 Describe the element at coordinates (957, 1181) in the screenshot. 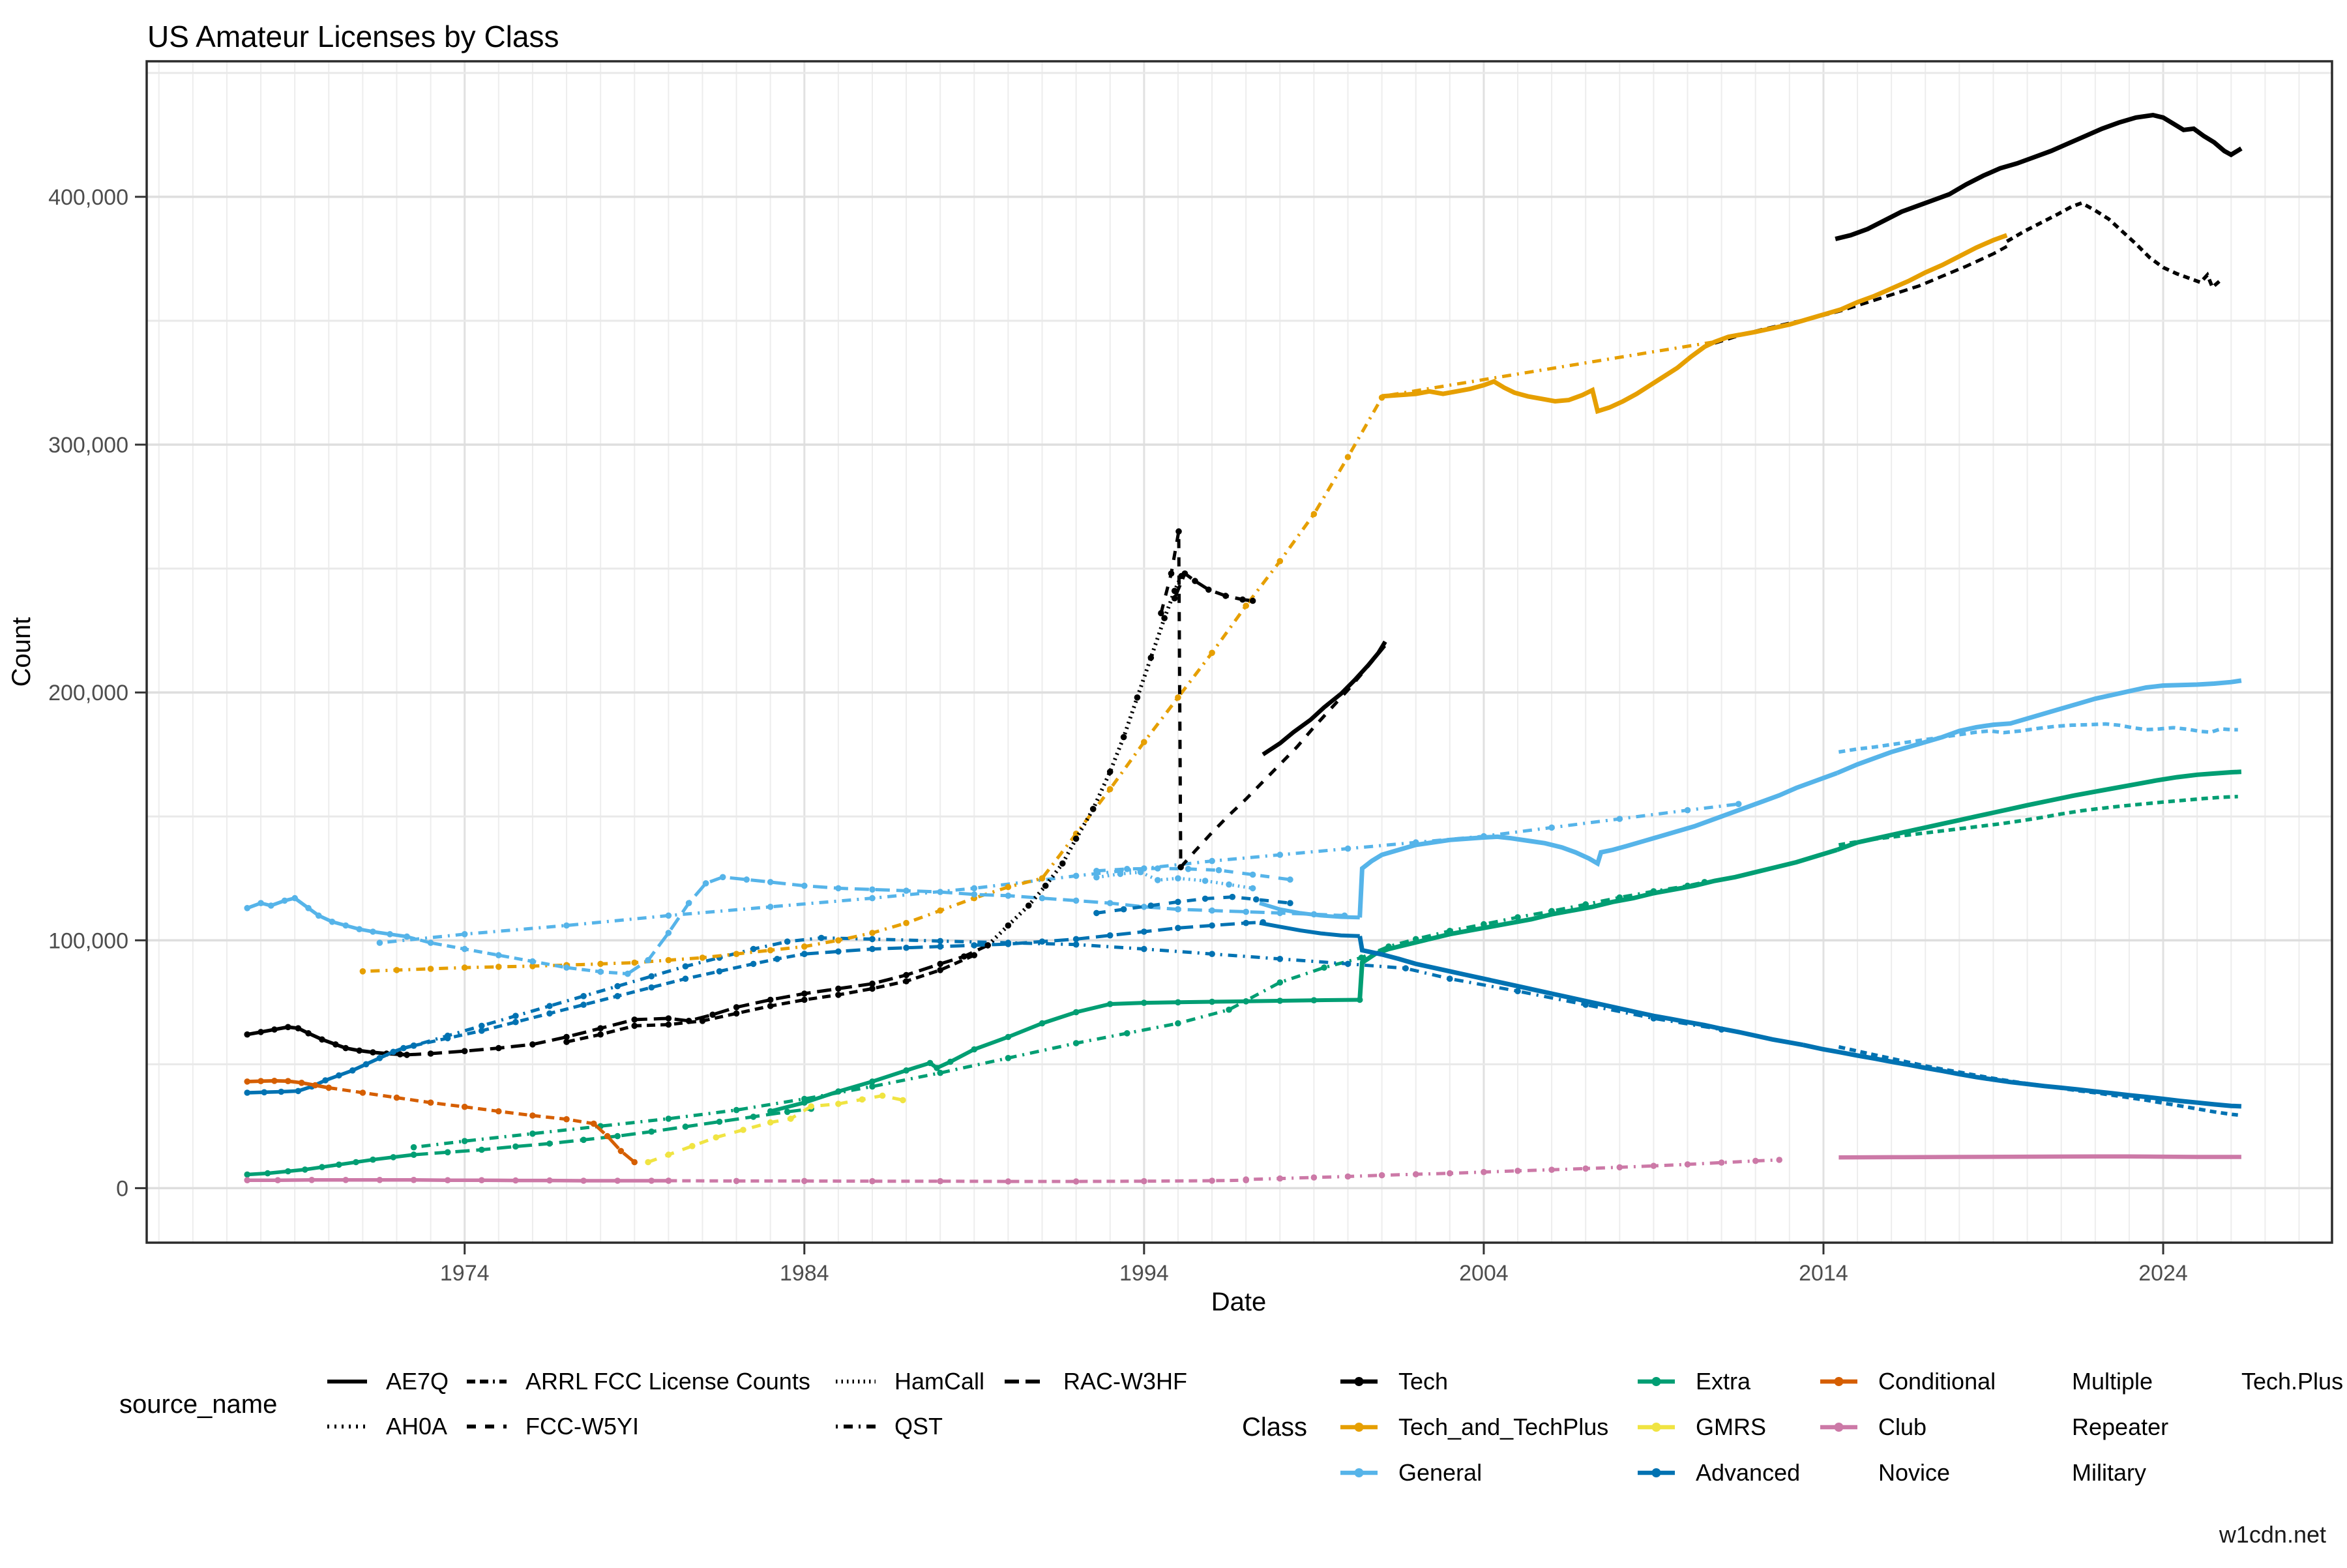

I see `series-club` at that location.